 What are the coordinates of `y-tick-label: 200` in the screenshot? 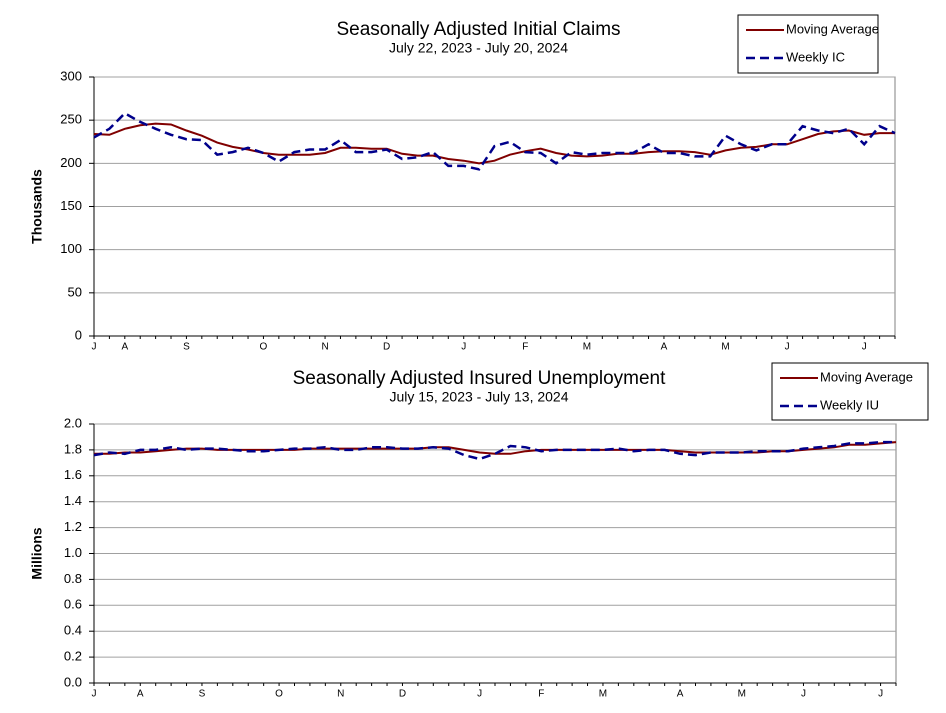 It's located at (71, 162).